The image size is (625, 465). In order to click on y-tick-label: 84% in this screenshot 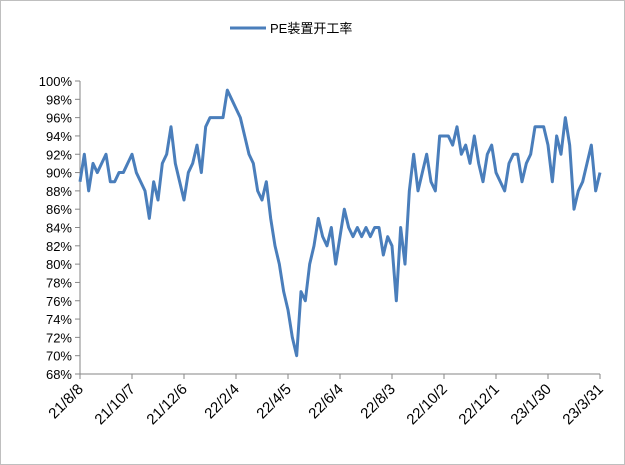, I will do `click(59, 228)`.